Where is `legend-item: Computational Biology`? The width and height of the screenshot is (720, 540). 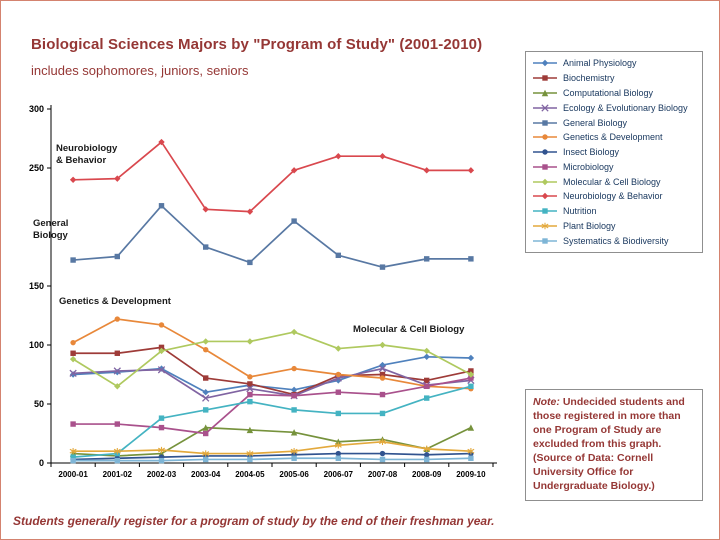
legend-item: Computational Biology is located at coordinates (614, 93).